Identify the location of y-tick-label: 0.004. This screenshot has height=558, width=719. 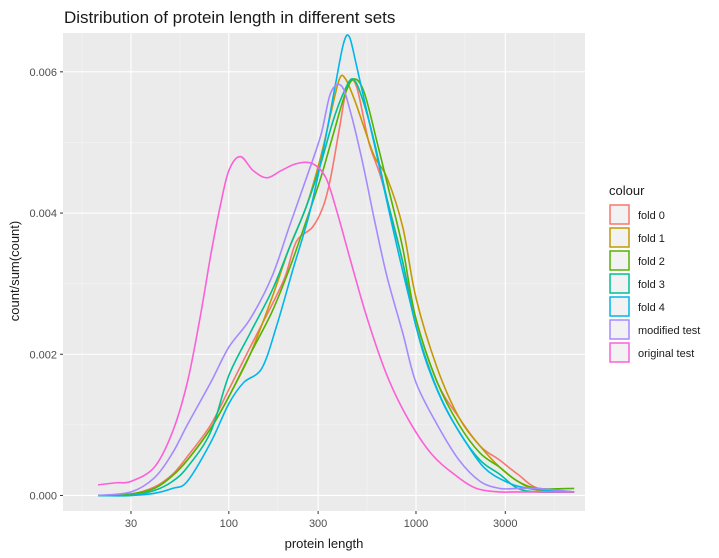
(43, 214).